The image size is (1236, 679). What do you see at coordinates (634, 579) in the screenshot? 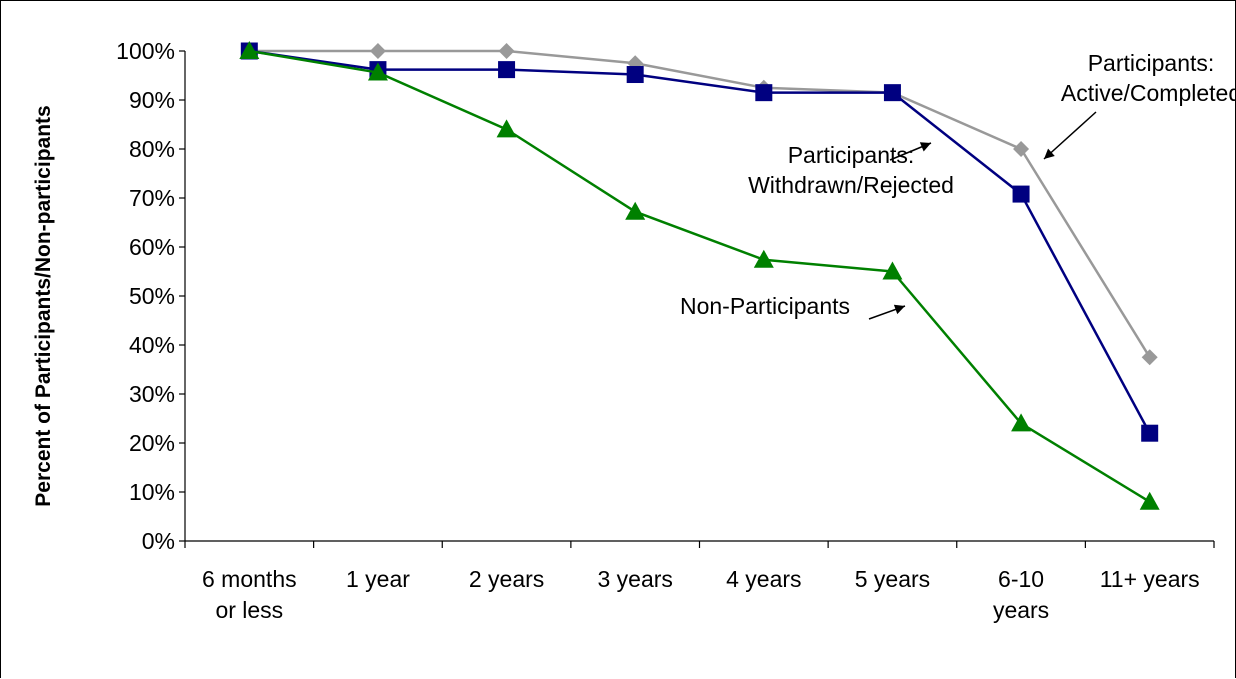
I see `x-tick-label: 3 years` at bounding box center [634, 579].